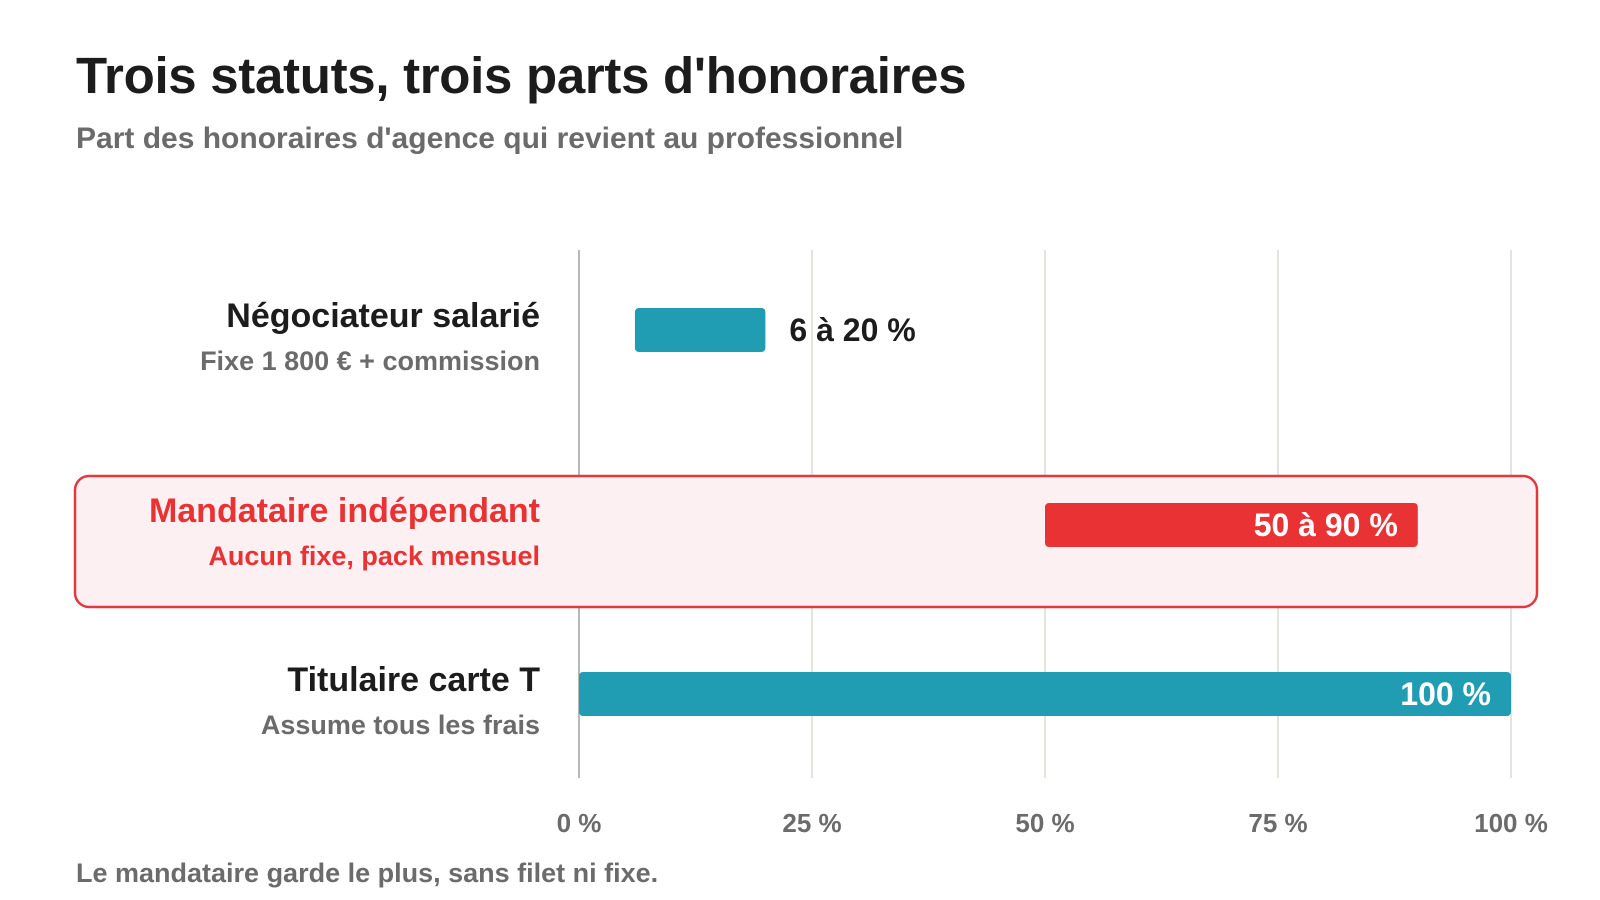 This screenshot has width=1600, height=900. I want to click on category-label: Négociateur salarié, so click(383, 316).